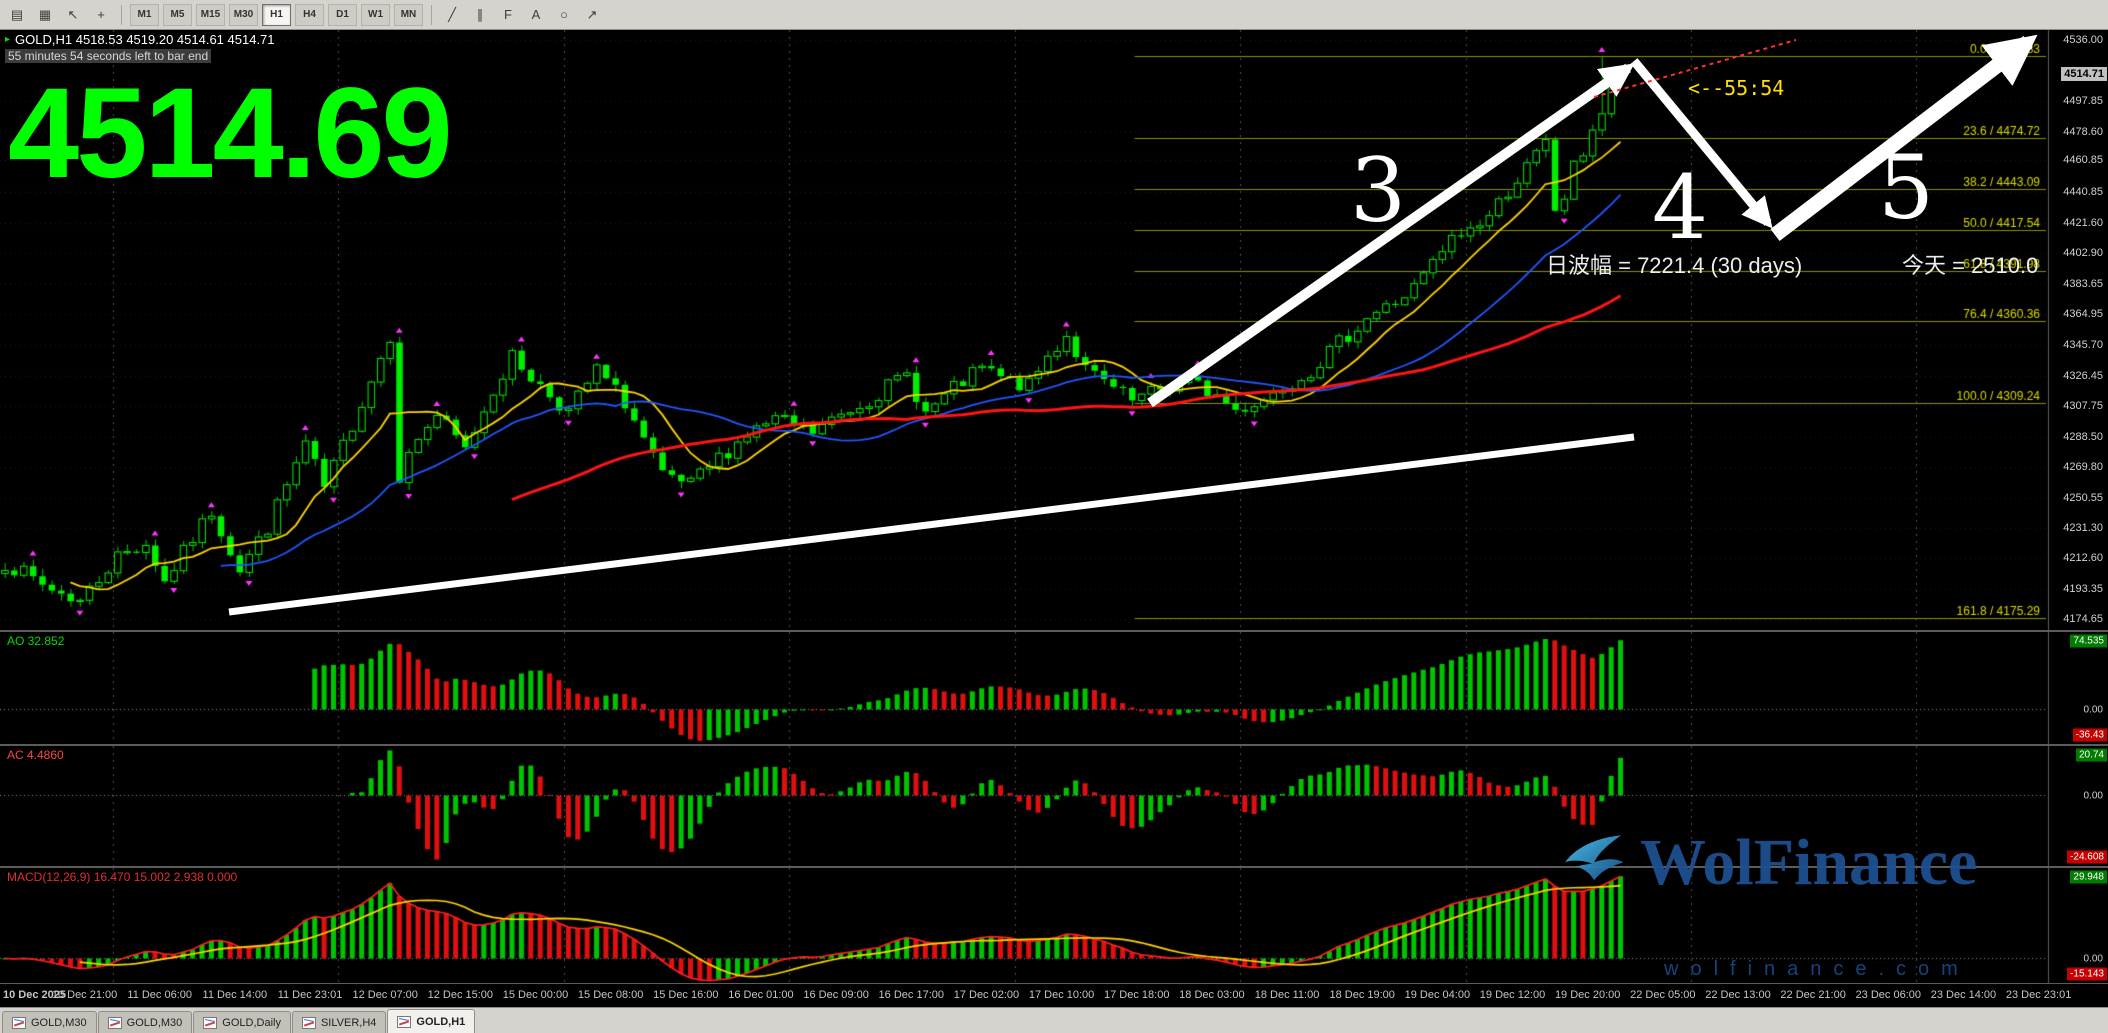 This screenshot has width=2108, height=1033. Describe the element at coordinates (2083, 497) in the screenshot. I see `price-axis-label: 4250.55` at that location.